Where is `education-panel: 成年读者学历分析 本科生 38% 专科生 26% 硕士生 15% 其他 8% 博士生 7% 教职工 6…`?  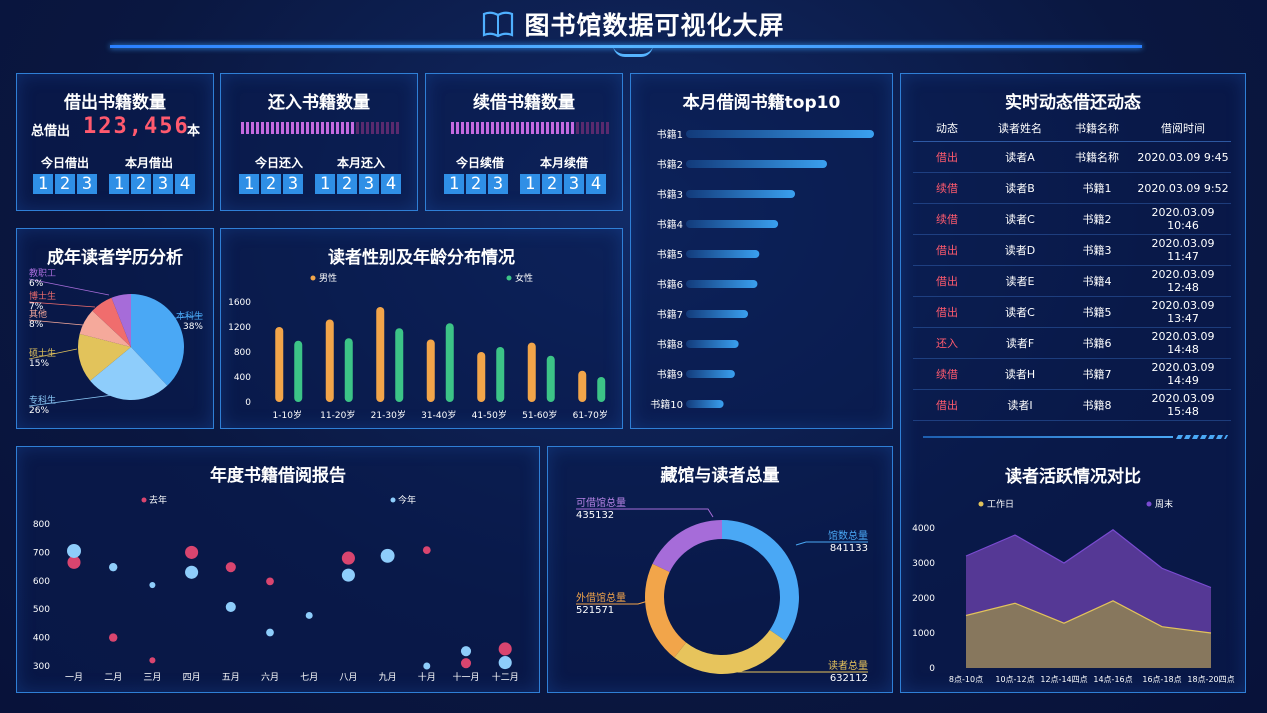 education-panel: 成年读者学历分析 本科生 38% 专科生 26% 硕士生 15% 其他 8% 博士生 7% 教职工 6… is located at coordinates (115, 328).